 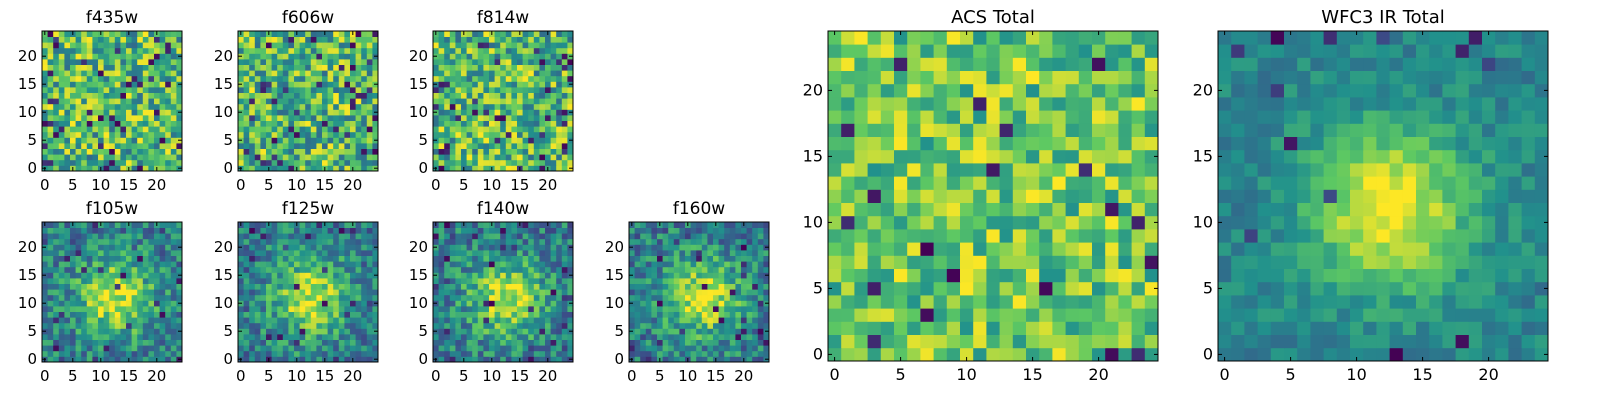 What do you see at coordinates (27, 303) in the screenshot?
I see `y-tick-label: 10` at bounding box center [27, 303].